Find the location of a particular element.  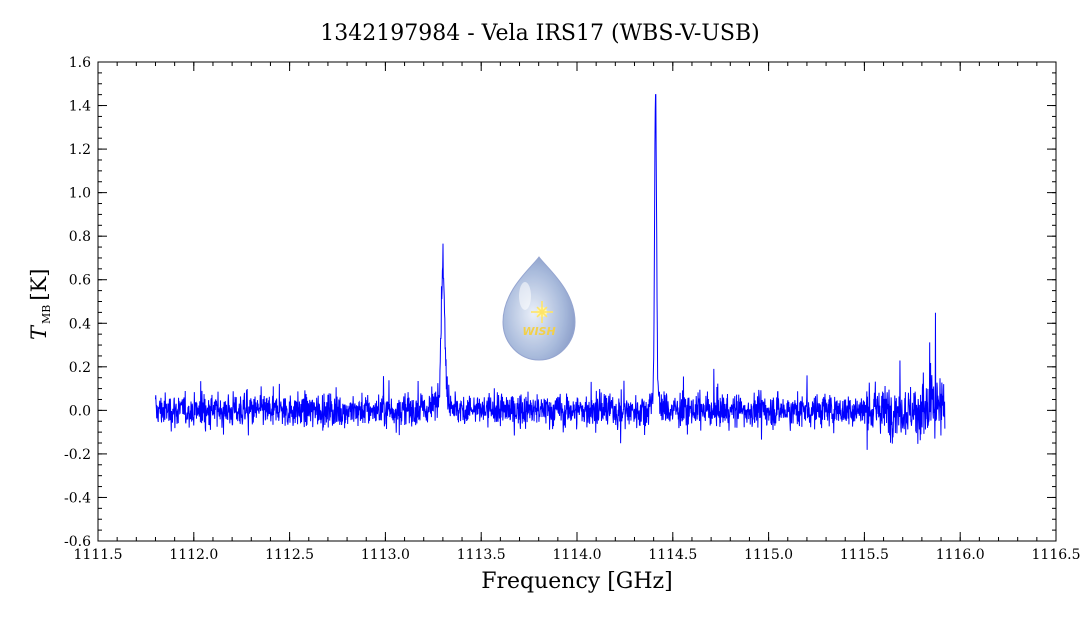

y-tick-label: 0.8 is located at coordinates (80, 237).